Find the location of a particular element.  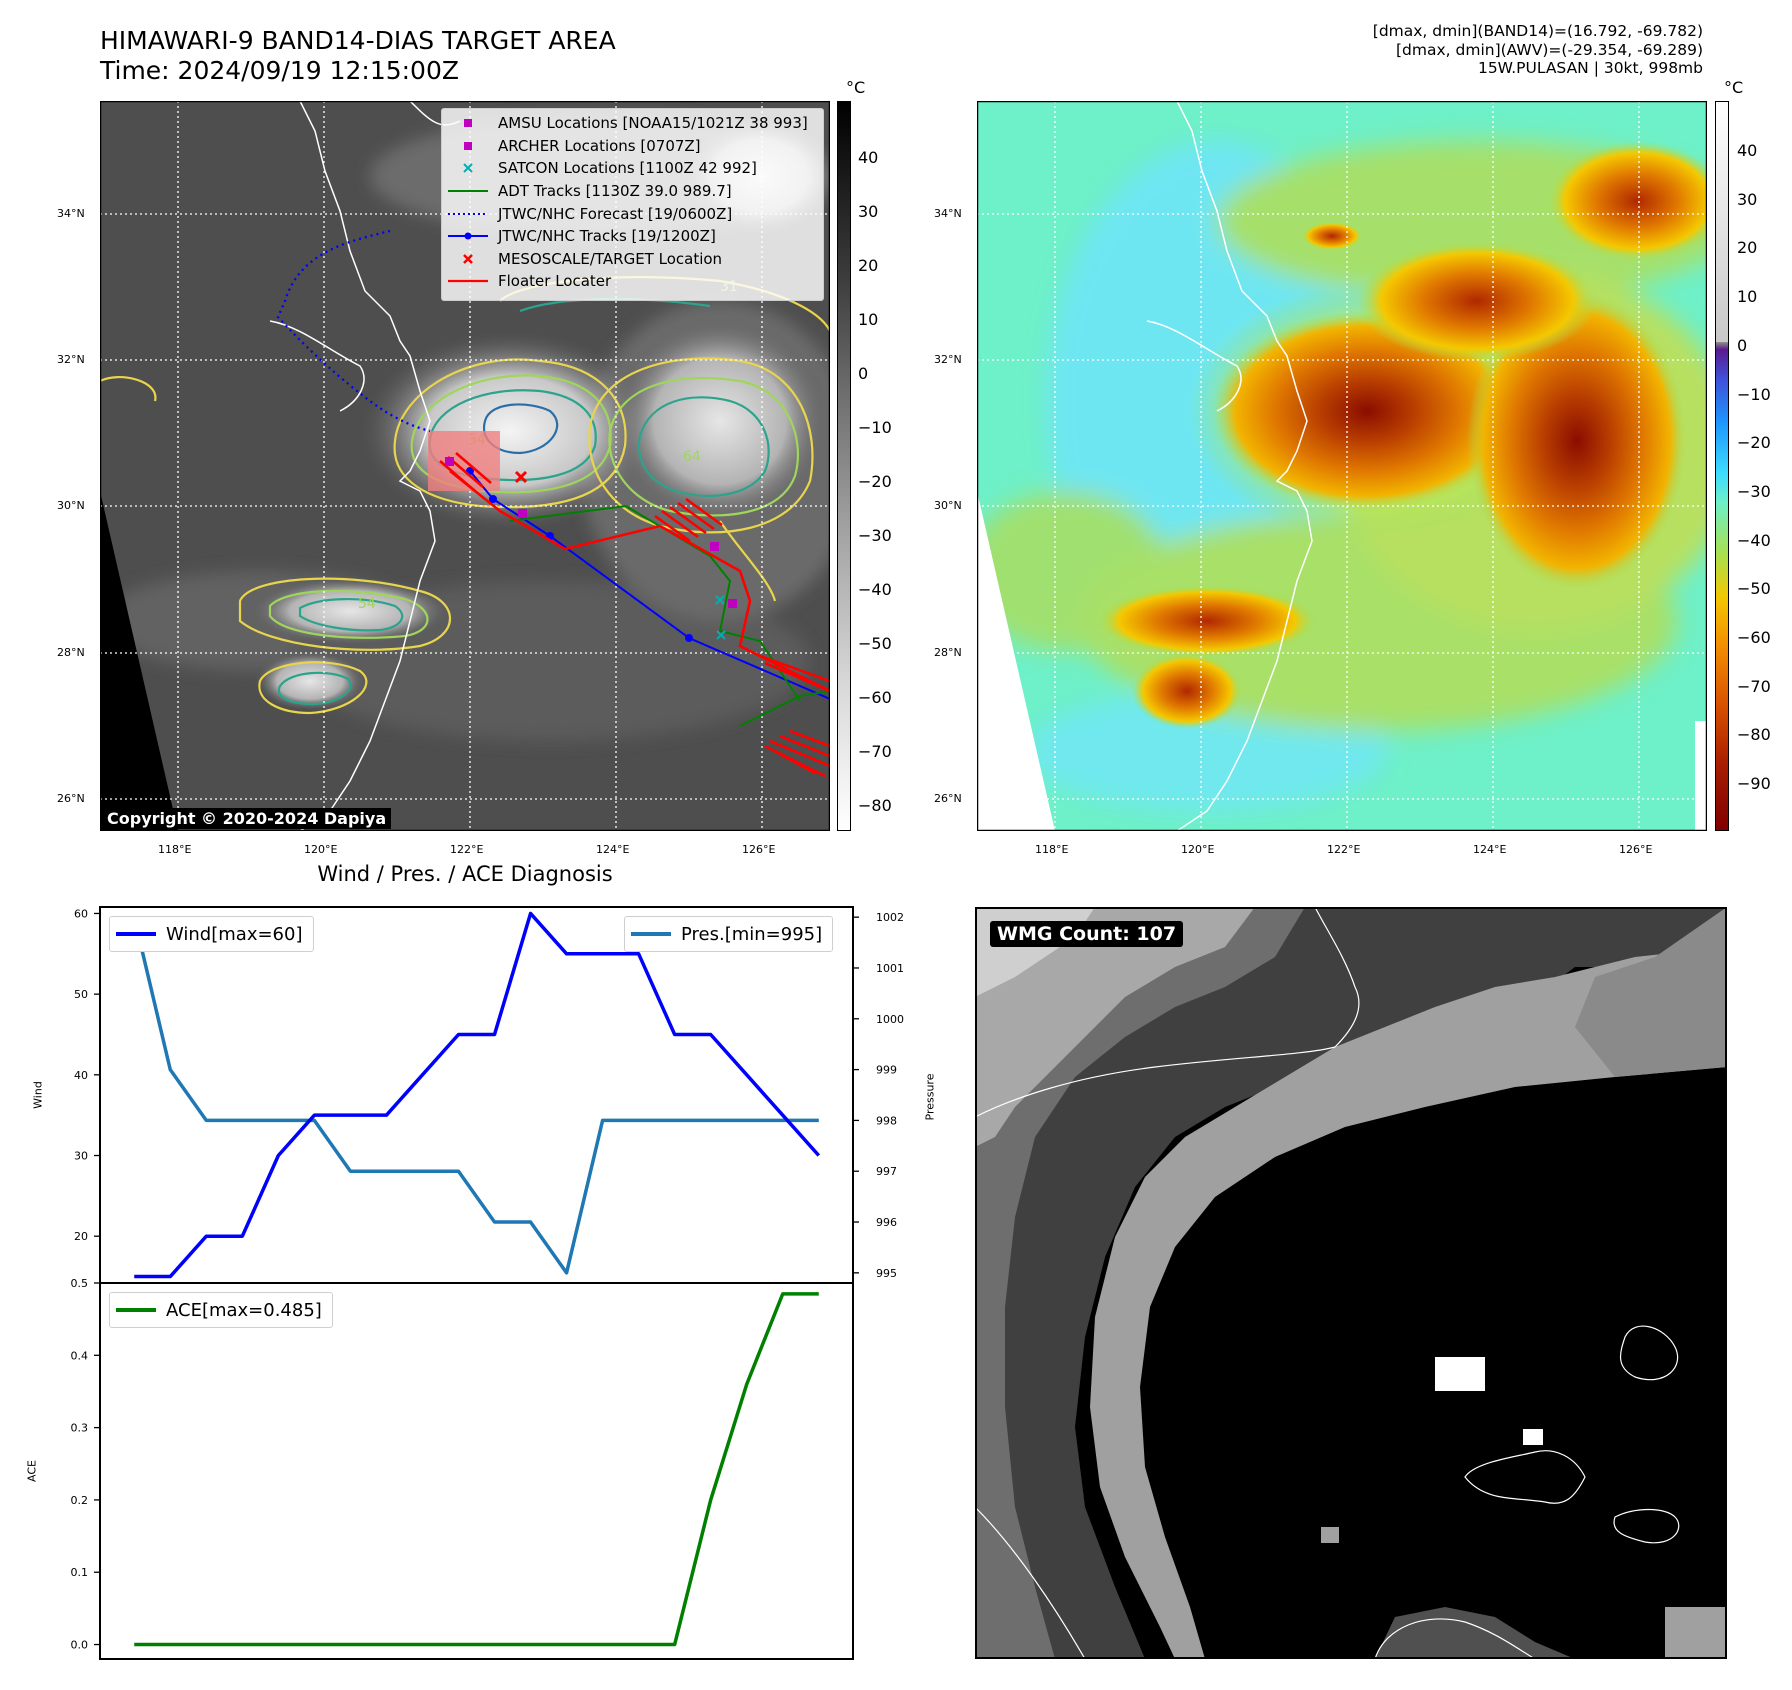

ace-ylabel: ACE is located at coordinates (32, 1471).